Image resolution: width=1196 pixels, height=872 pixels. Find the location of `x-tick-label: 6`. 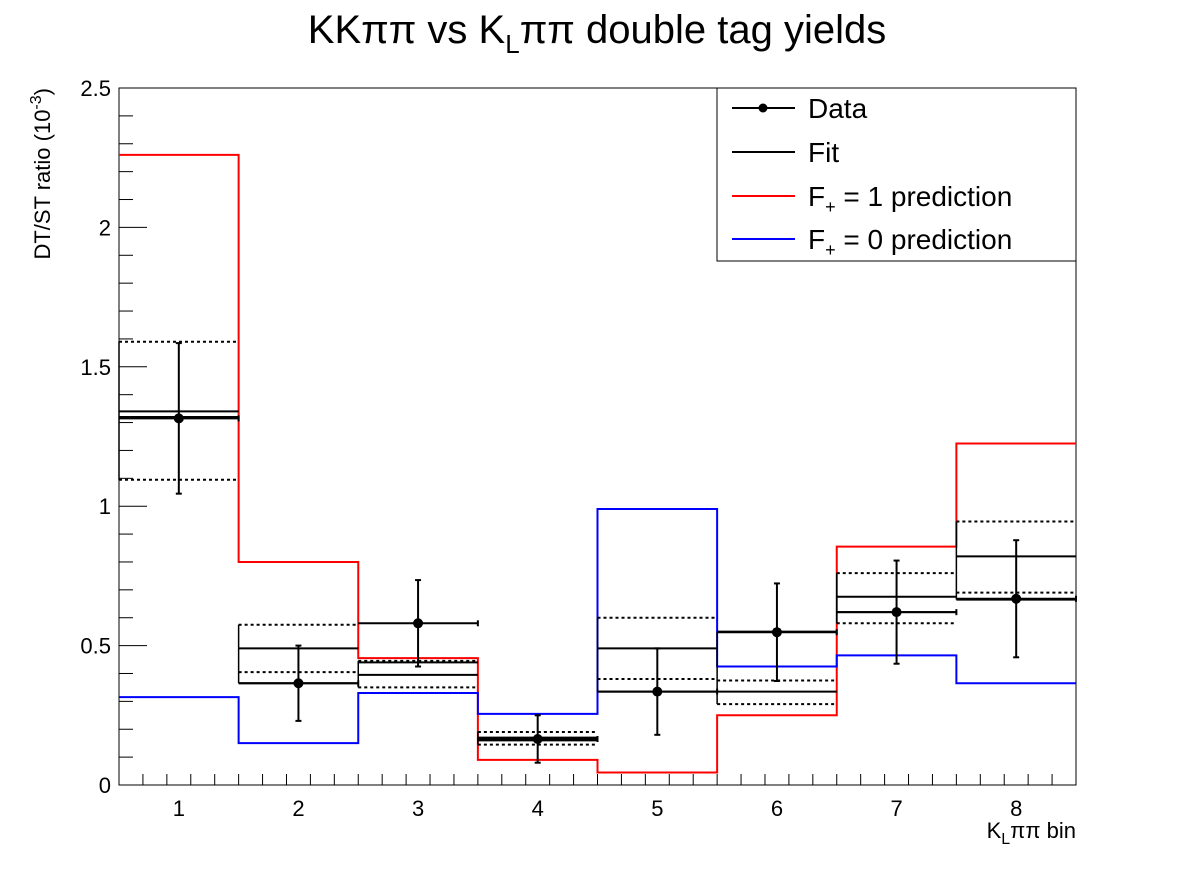

x-tick-label: 6 is located at coordinates (777, 808).